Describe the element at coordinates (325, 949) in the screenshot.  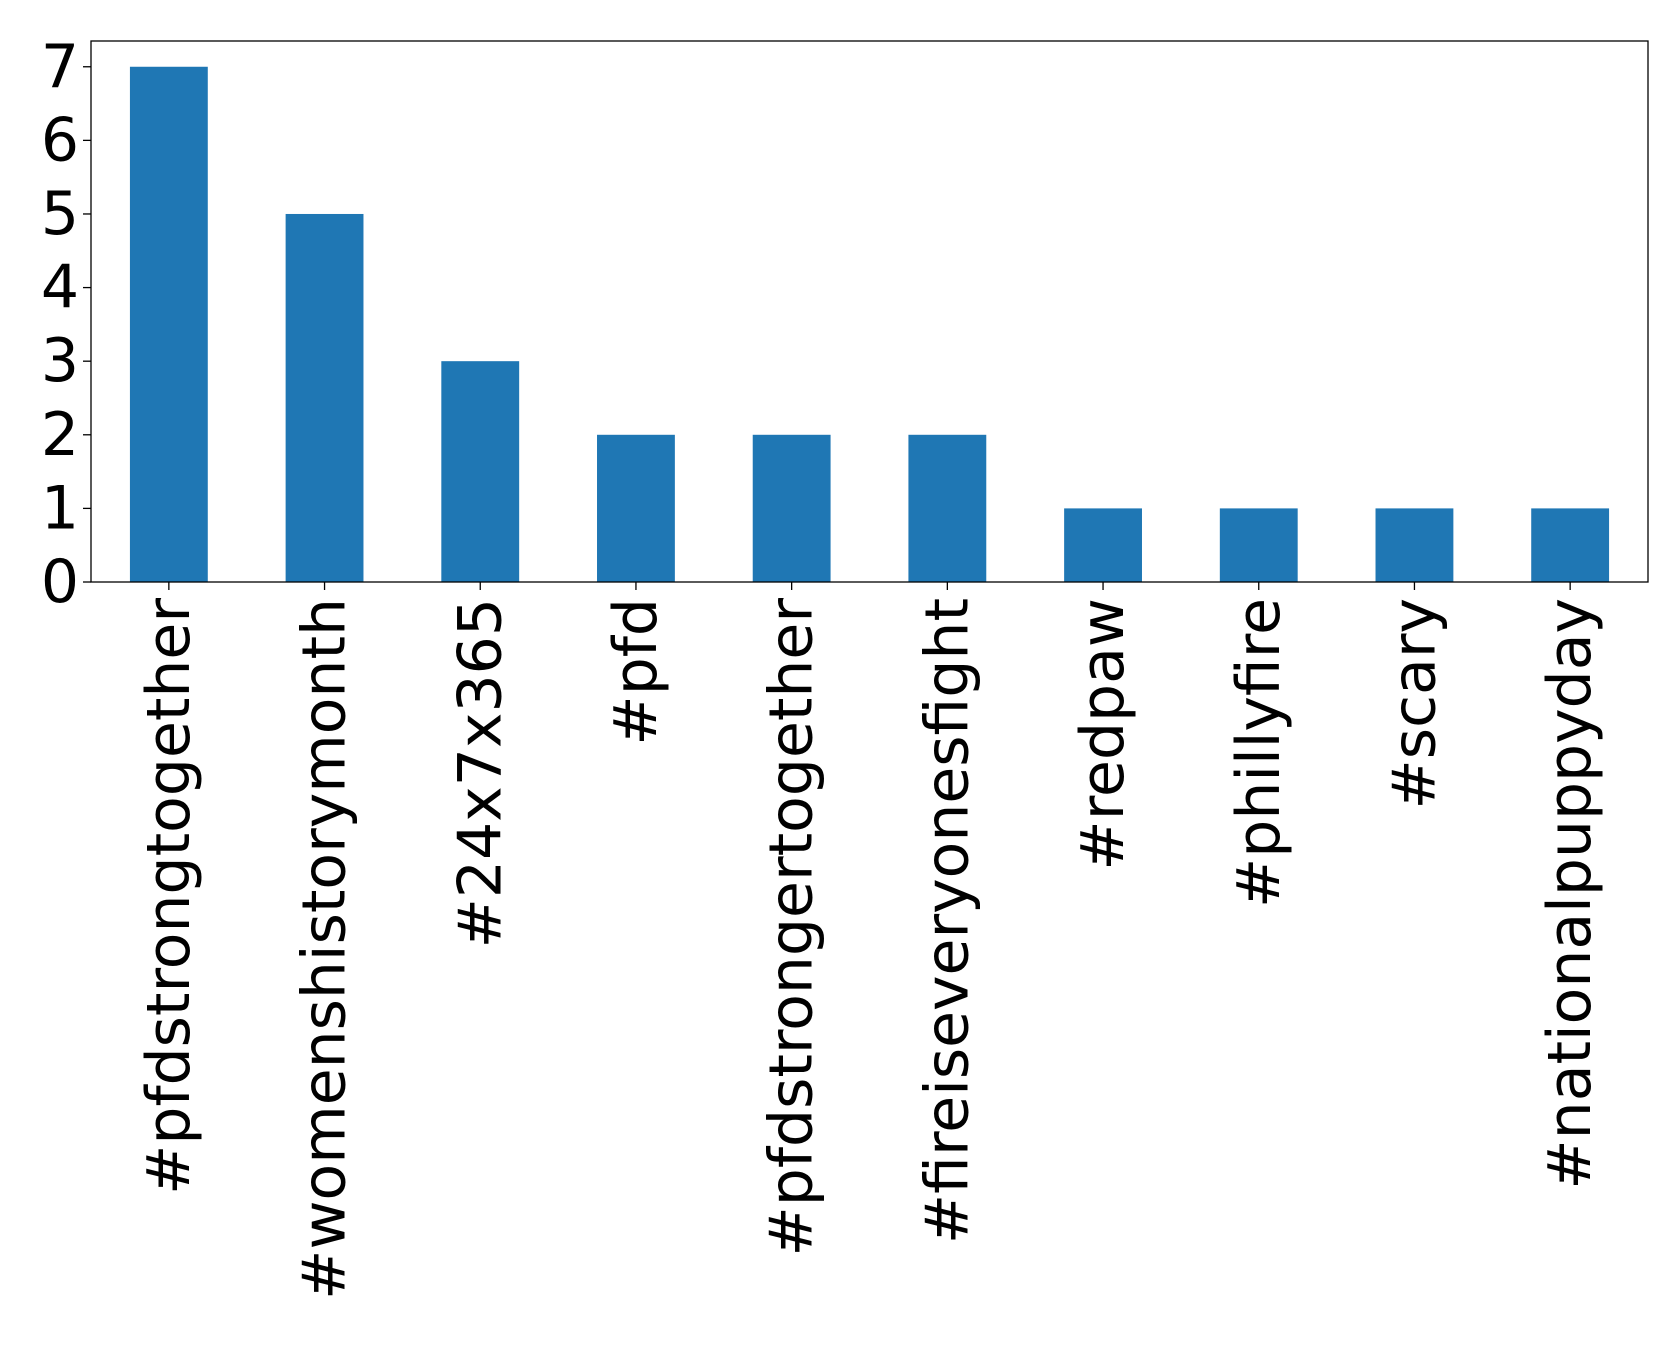
I see `x-tick-label: #womenshistorymonth` at that location.